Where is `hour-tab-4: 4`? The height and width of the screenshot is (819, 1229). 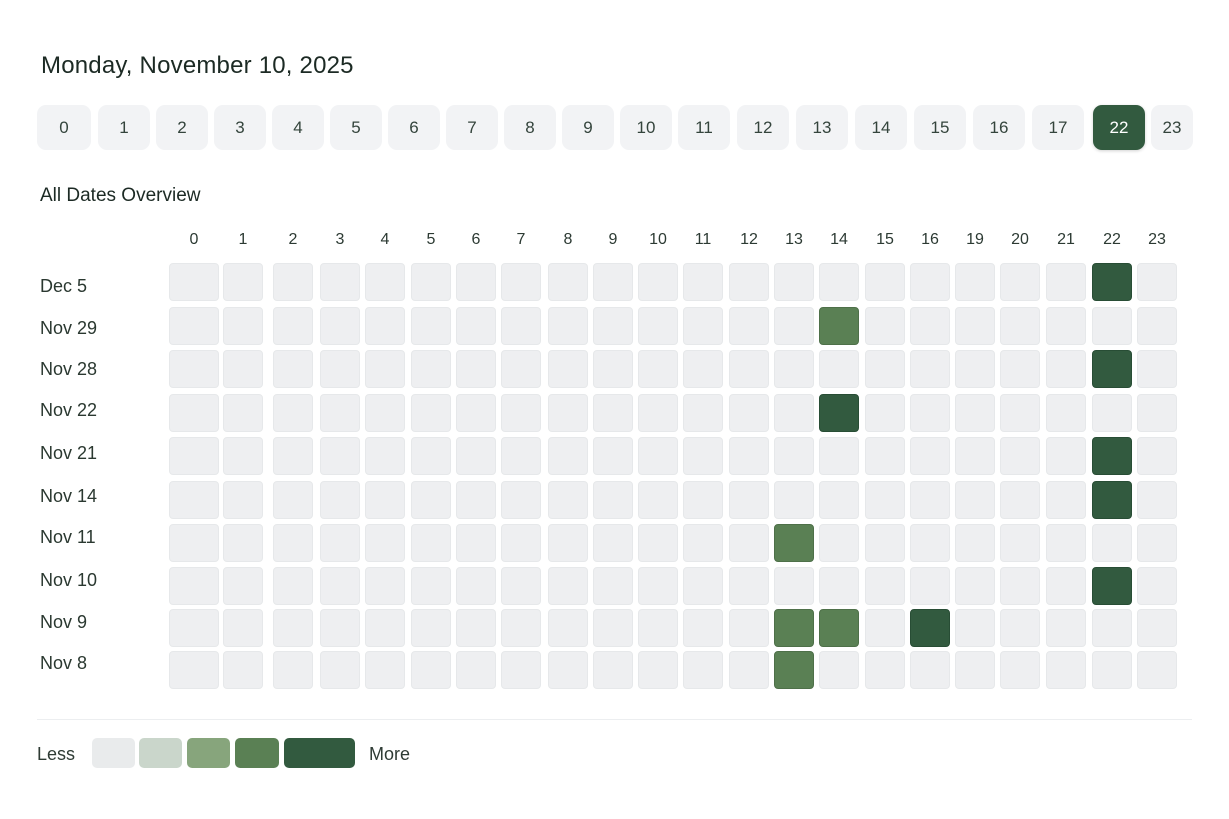 hour-tab-4: 4 is located at coordinates (298, 127).